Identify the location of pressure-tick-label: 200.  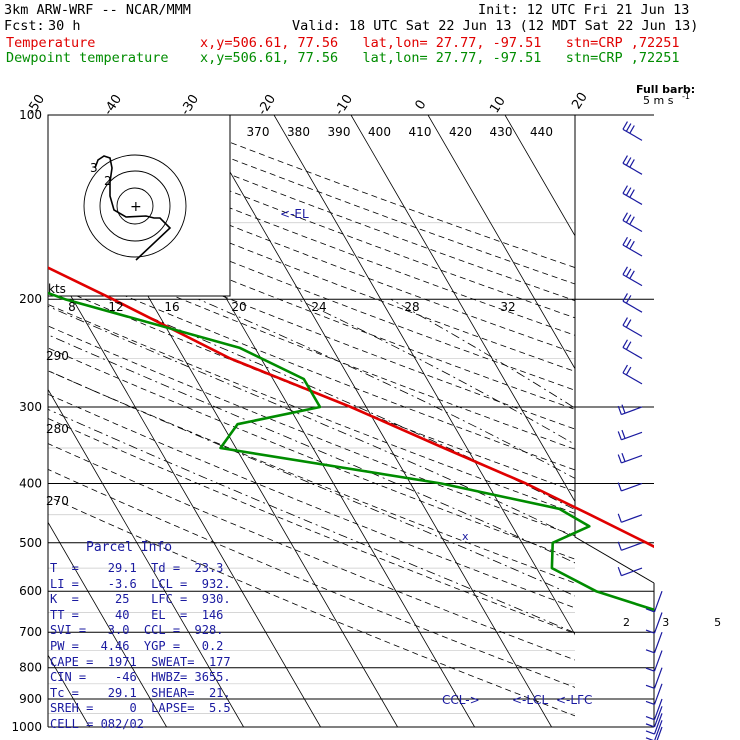
(30, 299).